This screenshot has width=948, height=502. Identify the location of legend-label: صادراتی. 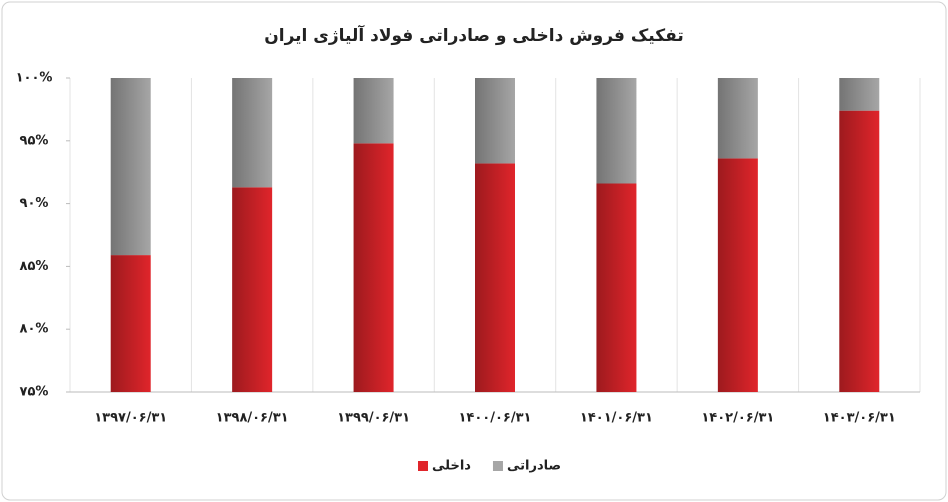
(534, 466).